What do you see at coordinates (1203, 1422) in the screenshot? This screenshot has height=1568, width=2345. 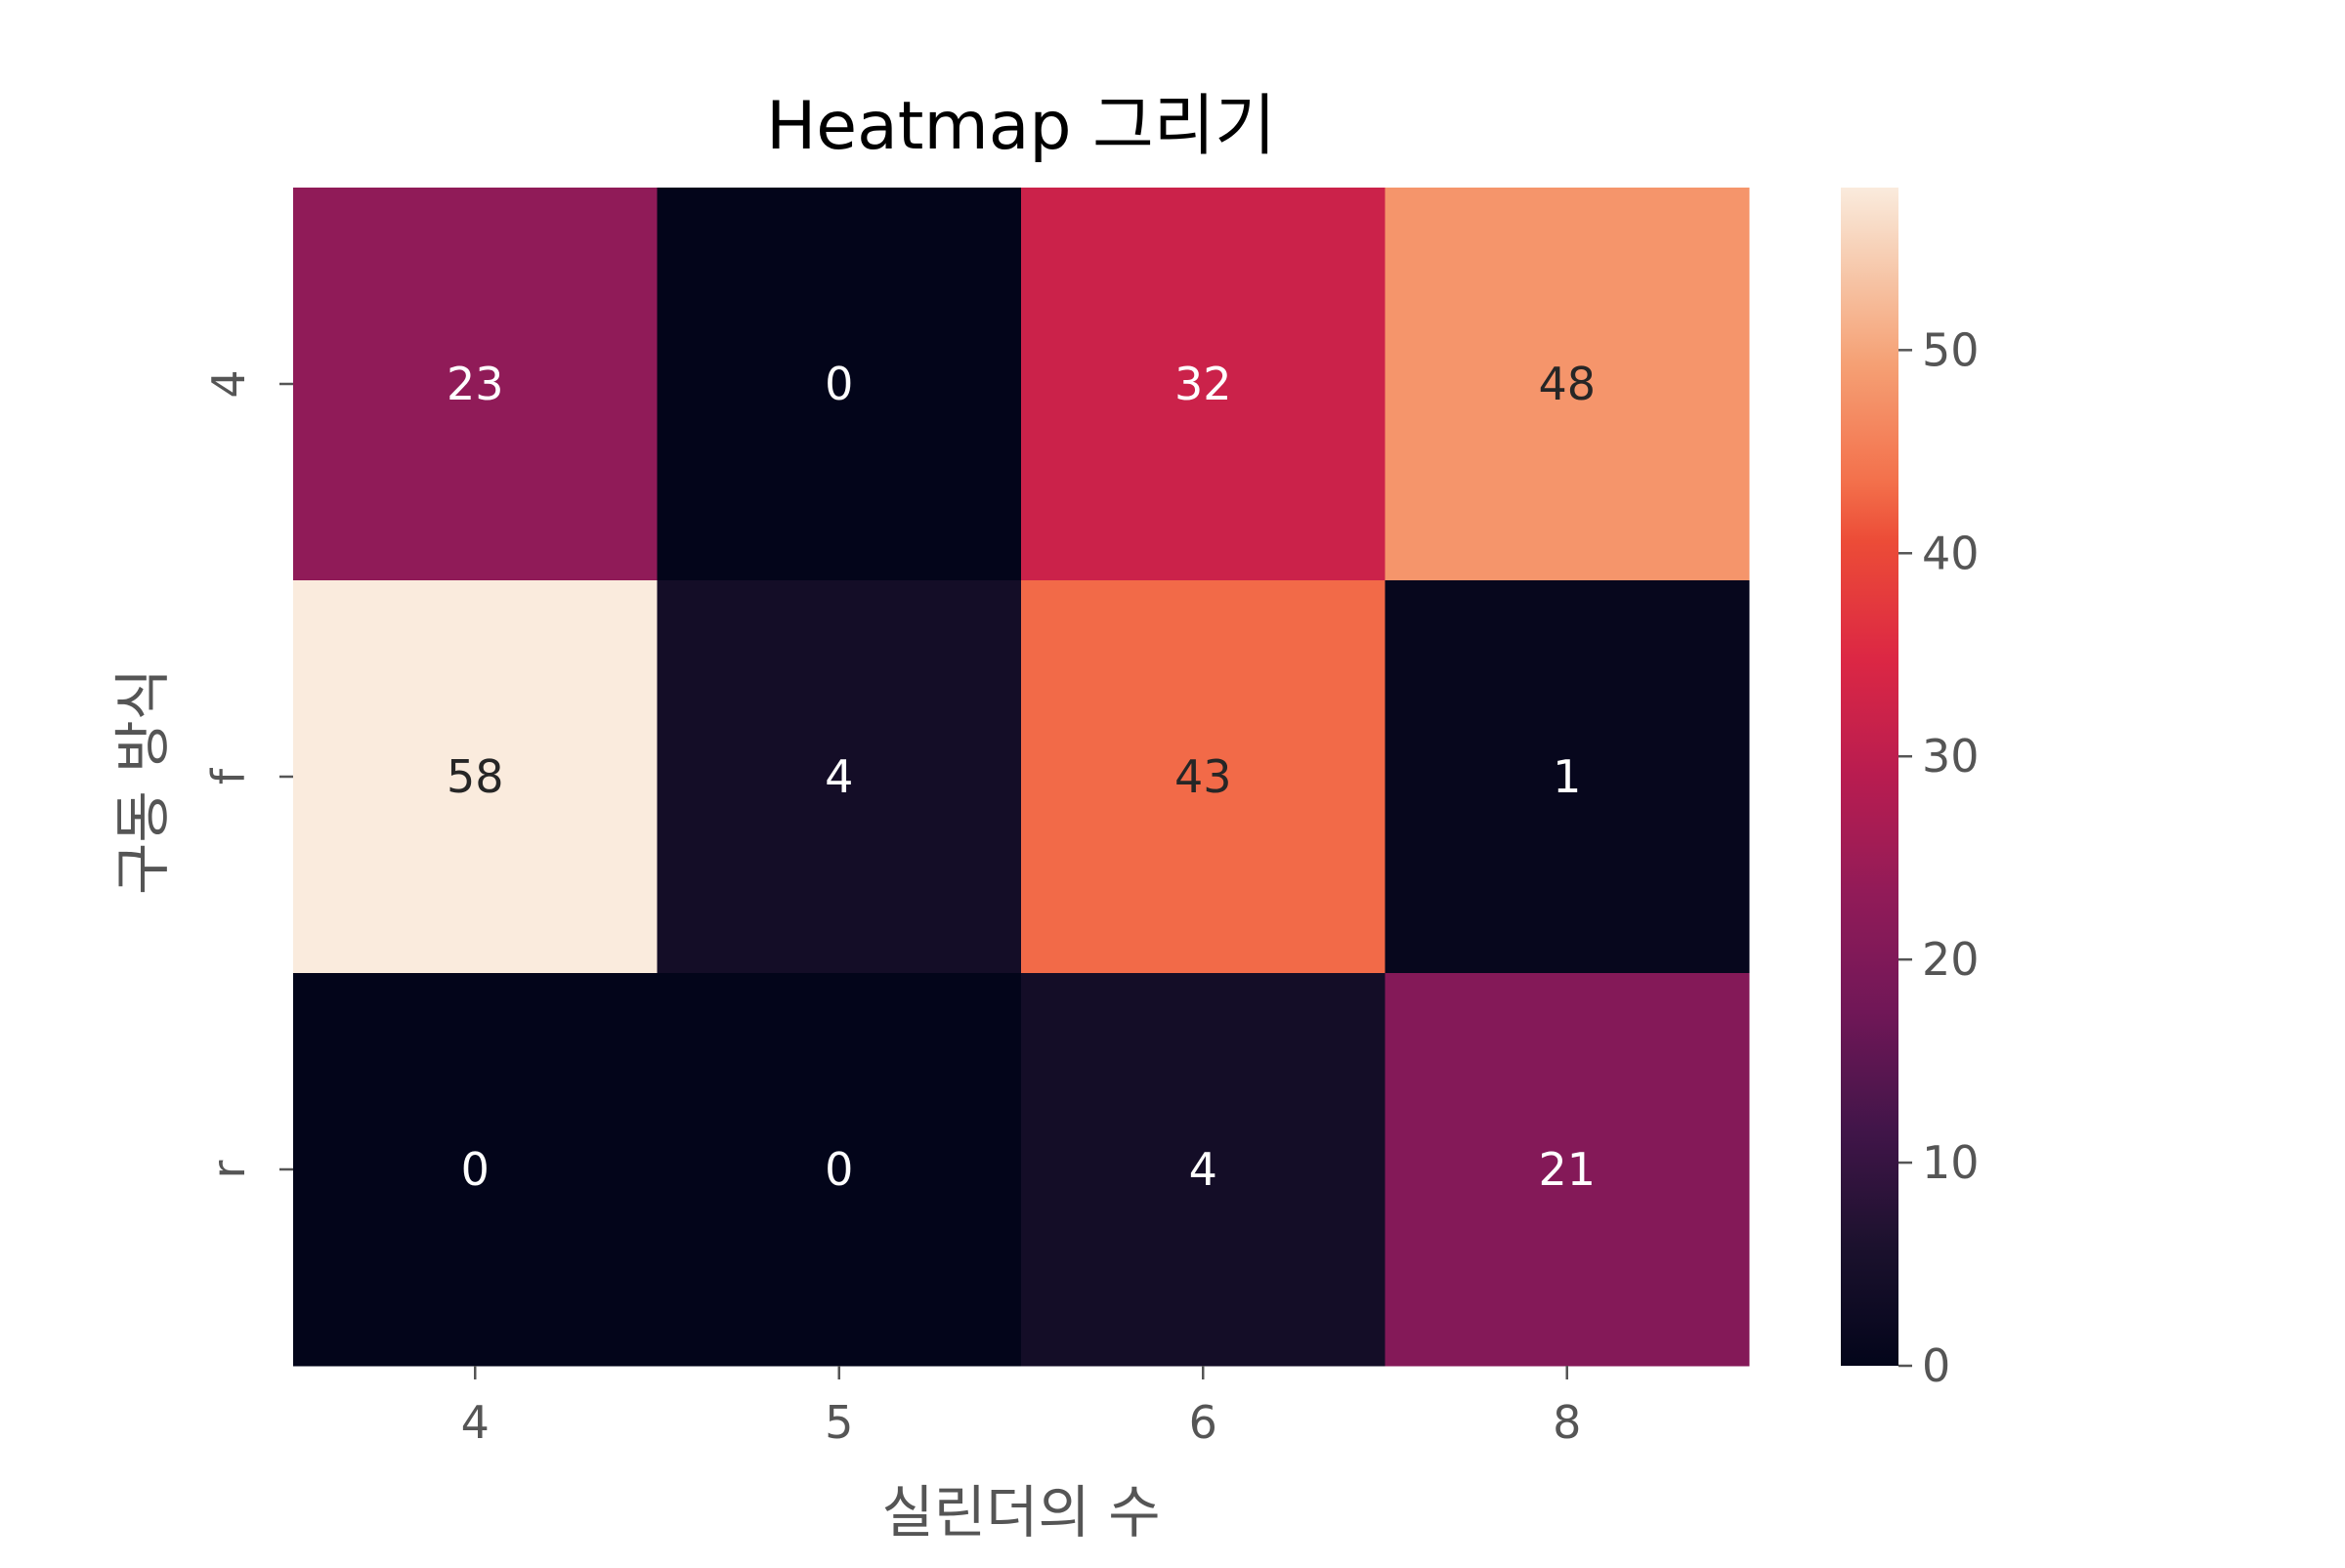 I see `x-tick-label: 6` at bounding box center [1203, 1422].